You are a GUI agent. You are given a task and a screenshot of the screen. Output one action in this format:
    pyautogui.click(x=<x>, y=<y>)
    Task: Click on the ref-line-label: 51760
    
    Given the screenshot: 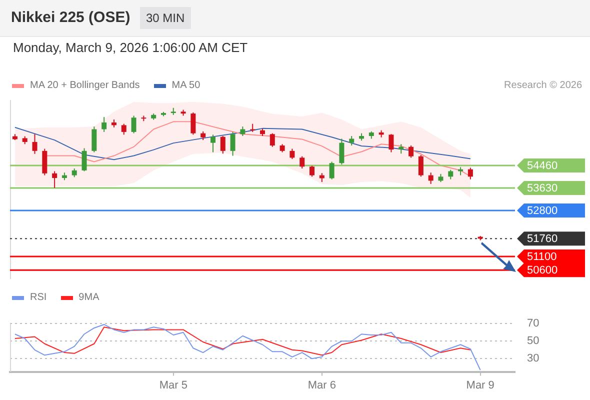 What is the action you would take?
    pyautogui.click(x=542, y=239)
    